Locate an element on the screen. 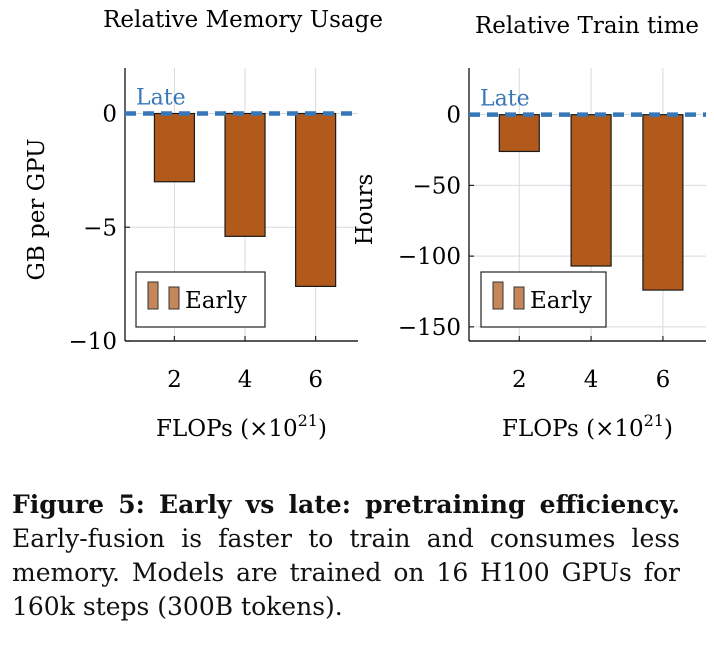  chart-title: Relative Train time is located at coordinates (587, 26).